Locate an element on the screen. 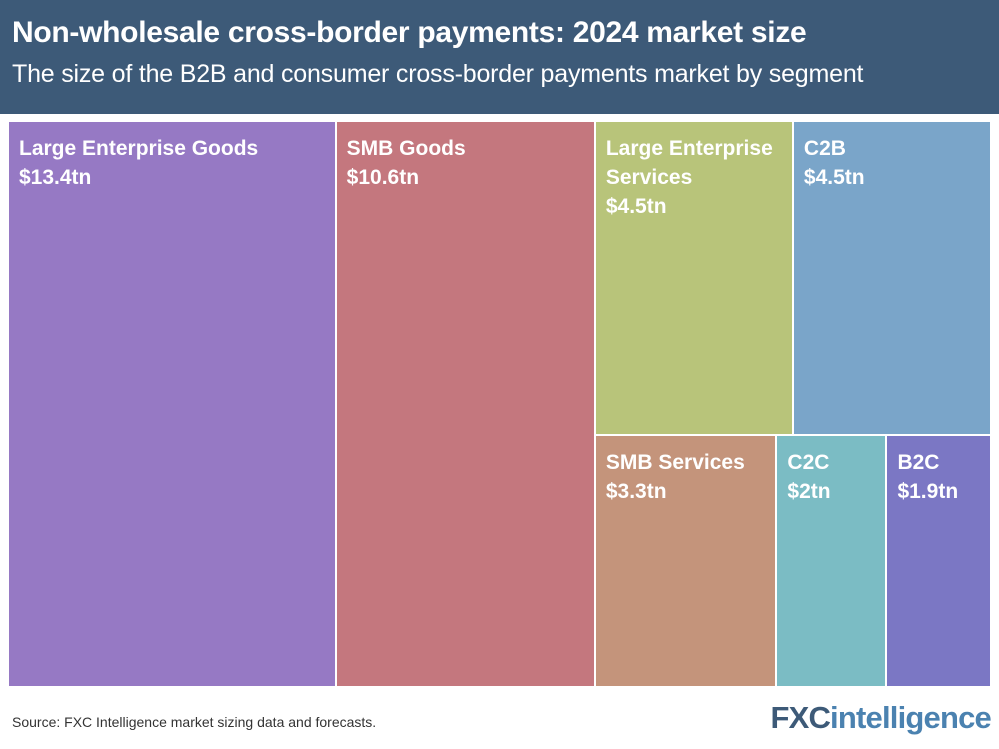 The height and width of the screenshot is (749, 999). tile-c2c: C2C $2tn is located at coordinates (831, 561).